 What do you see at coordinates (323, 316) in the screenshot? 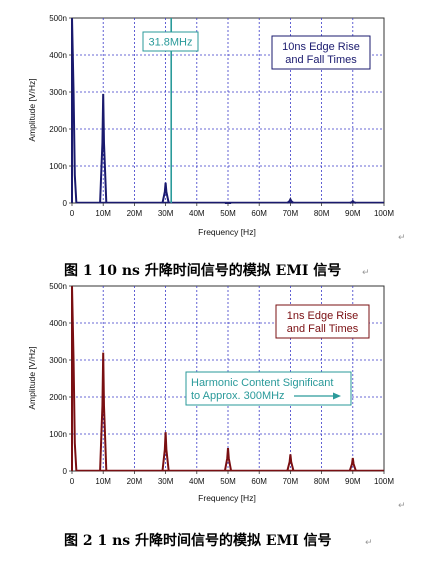
I see `chart-2-annotation-line-1: 1ns Edge Rise` at bounding box center [323, 316].